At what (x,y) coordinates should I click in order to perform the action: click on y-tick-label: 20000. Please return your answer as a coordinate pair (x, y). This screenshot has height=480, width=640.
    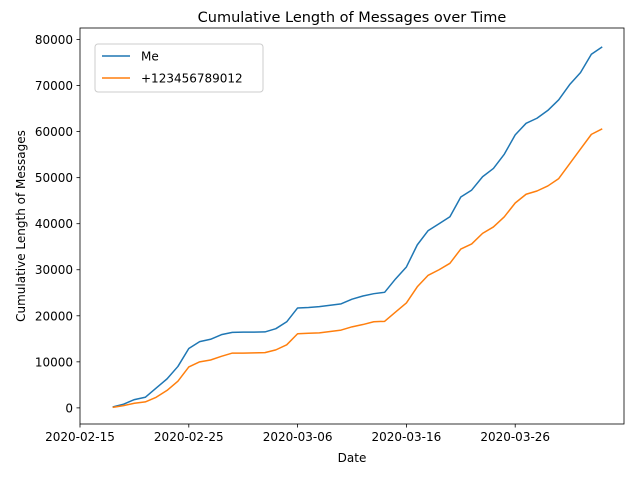
    Looking at the image, I should click on (54, 316).